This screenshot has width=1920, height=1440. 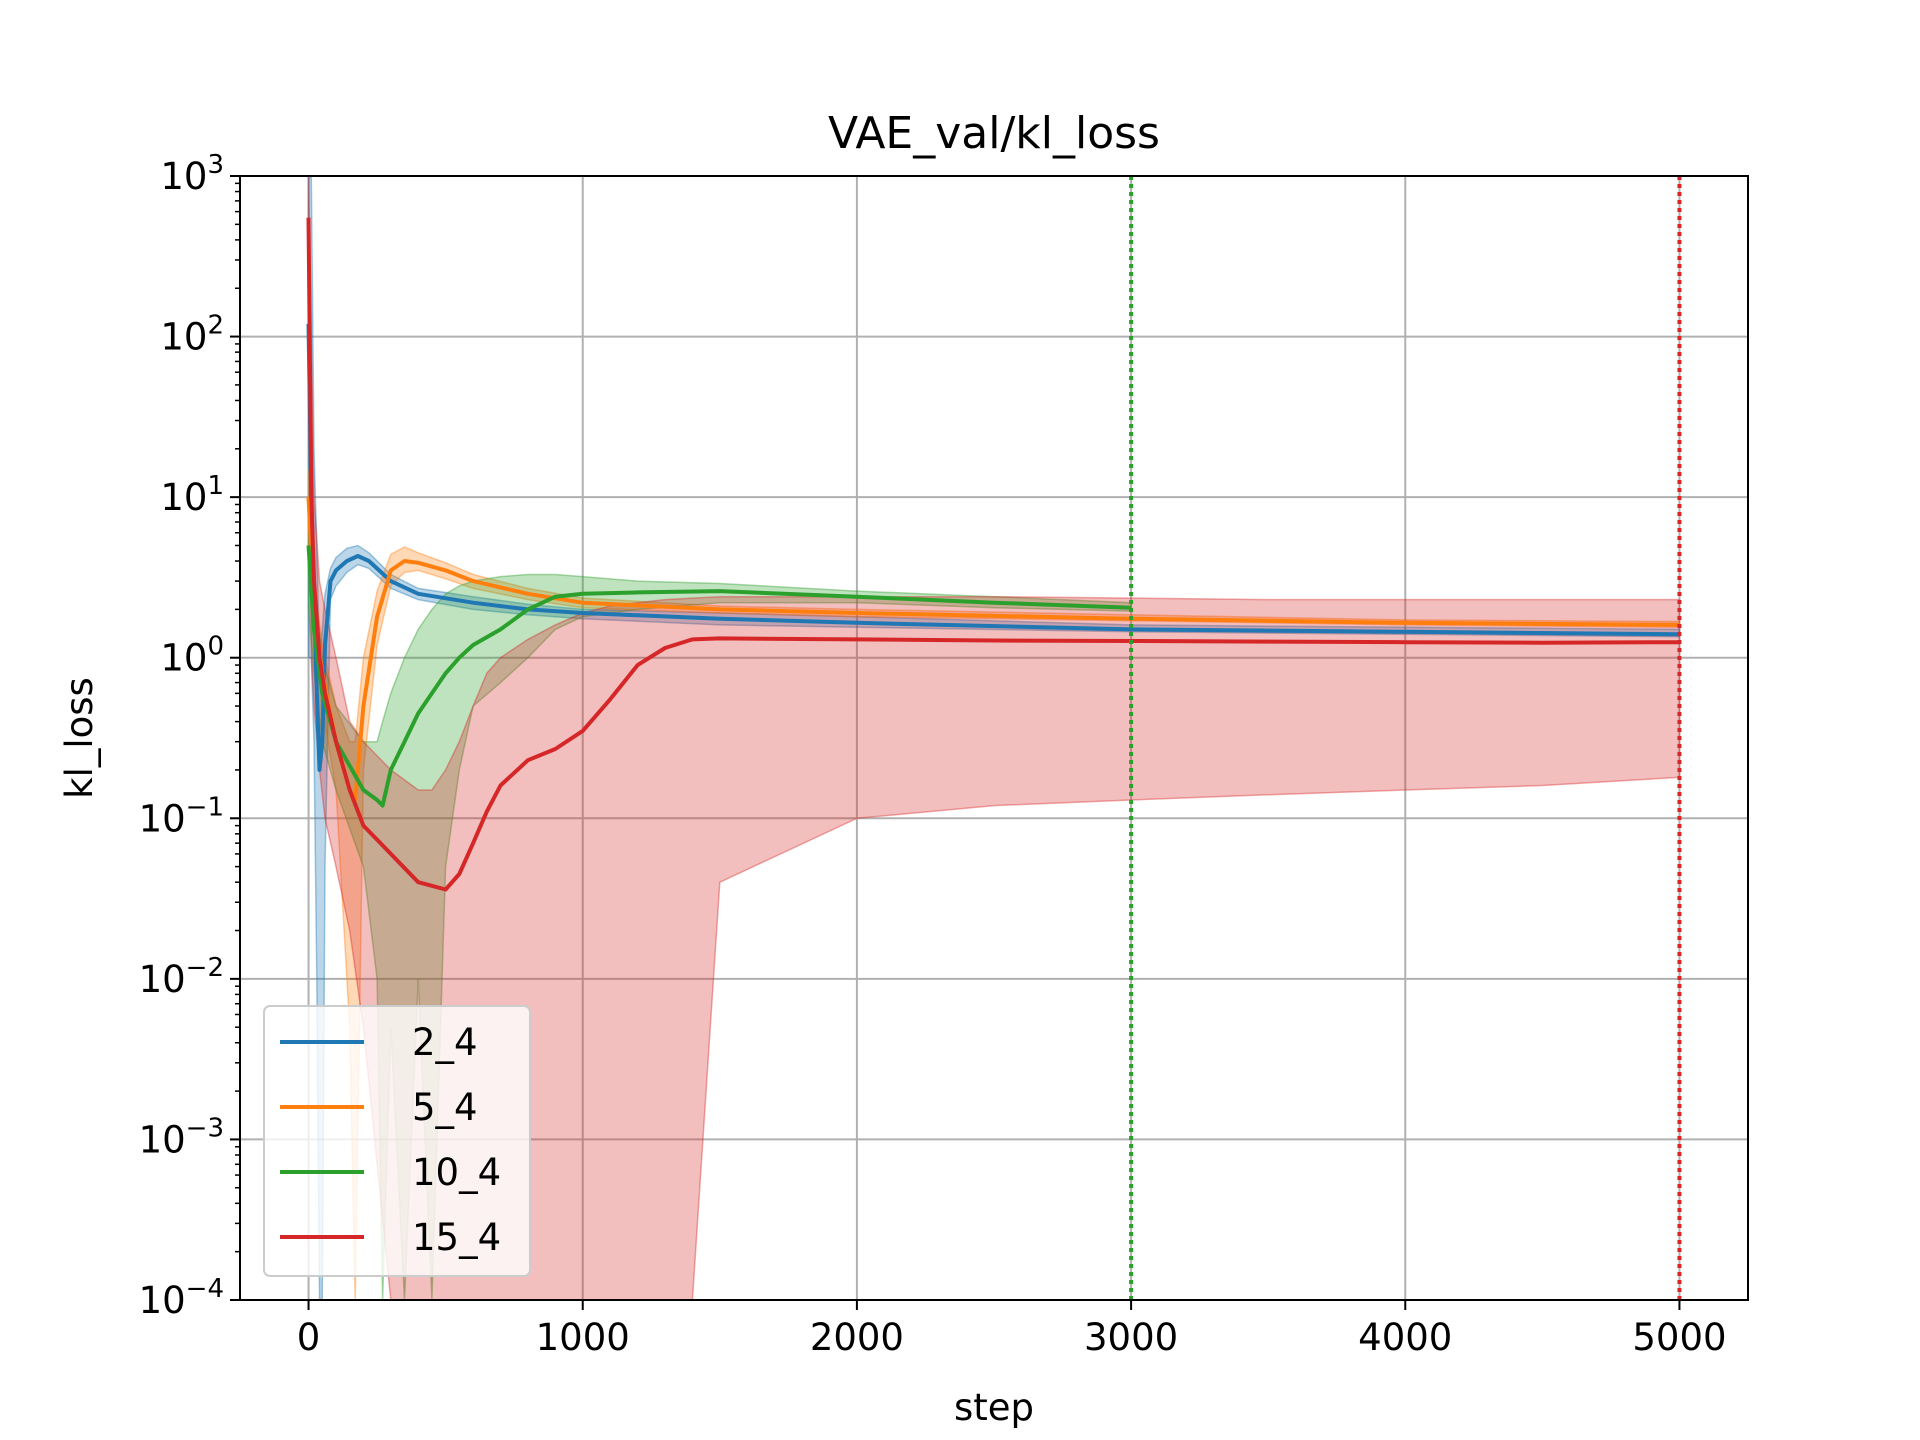 What do you see at coordinates (1131, 1337) in the screenshot?
I see `x-tick-label: 3000` at bounding box center [1131, 1337].